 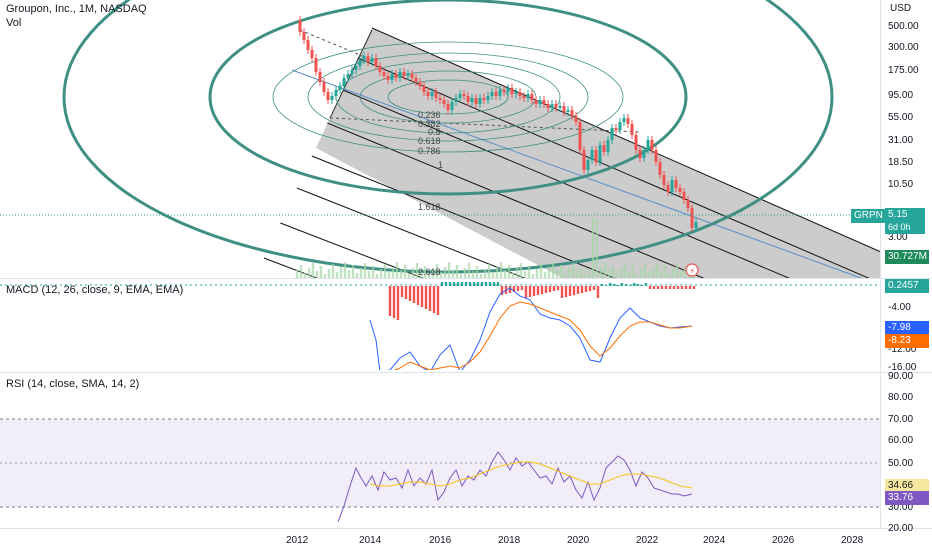 I want to click on rsi-axis: 90.00 80.00 70.00 60.00 50.00 30.00 20.00, so click(x=900, y=452).